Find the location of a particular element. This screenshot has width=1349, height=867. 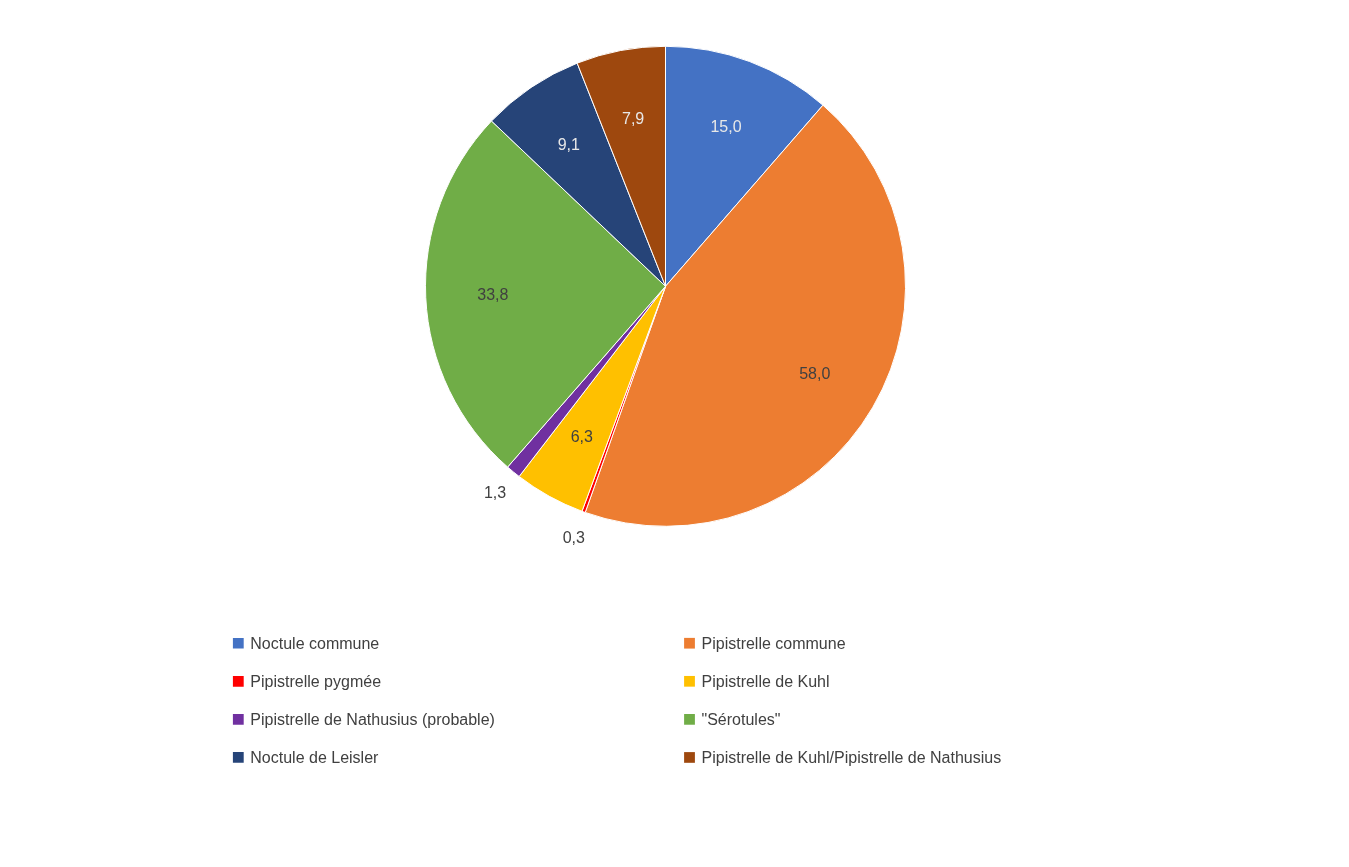

data-label: 1,3 is located at coordinates (495, 493).